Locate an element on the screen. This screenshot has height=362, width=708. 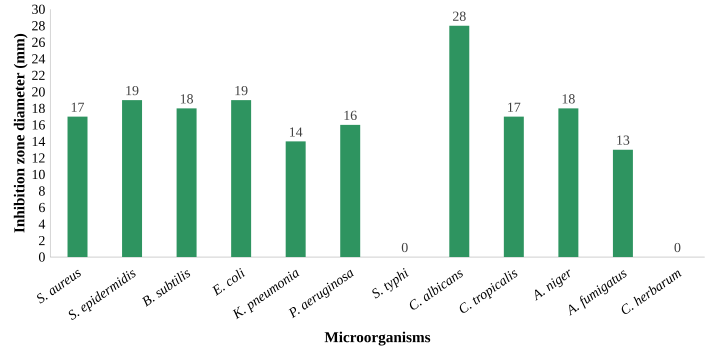
y-tick-label: 2 is located at coordinates (42, 241).